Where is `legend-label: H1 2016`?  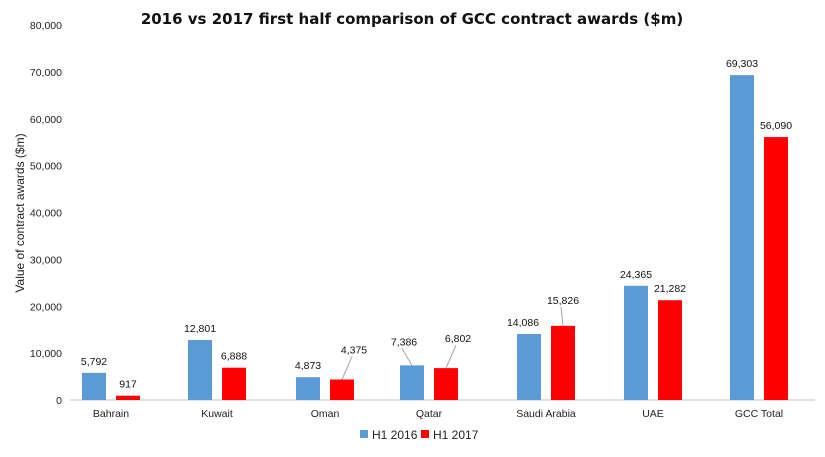
legend-label: H1 2016 is located at coordinates (395, 435).